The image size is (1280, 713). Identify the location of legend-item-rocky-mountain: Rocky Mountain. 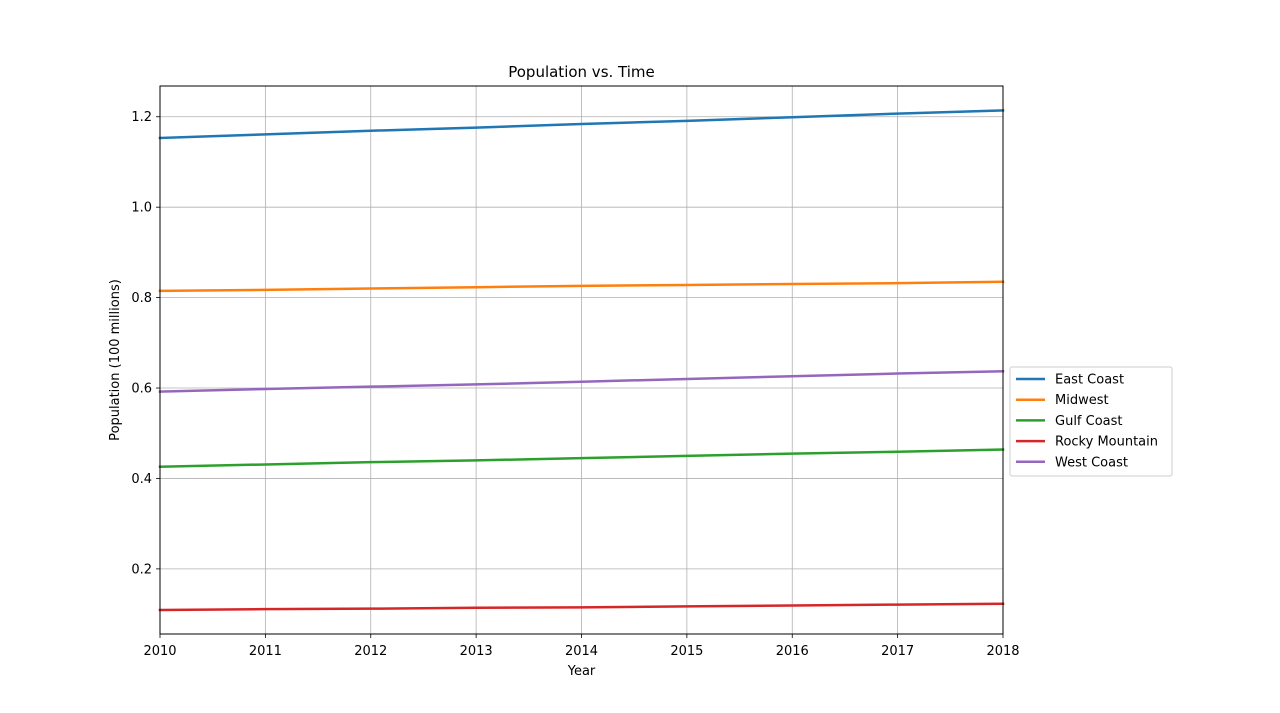
(1087, 442).